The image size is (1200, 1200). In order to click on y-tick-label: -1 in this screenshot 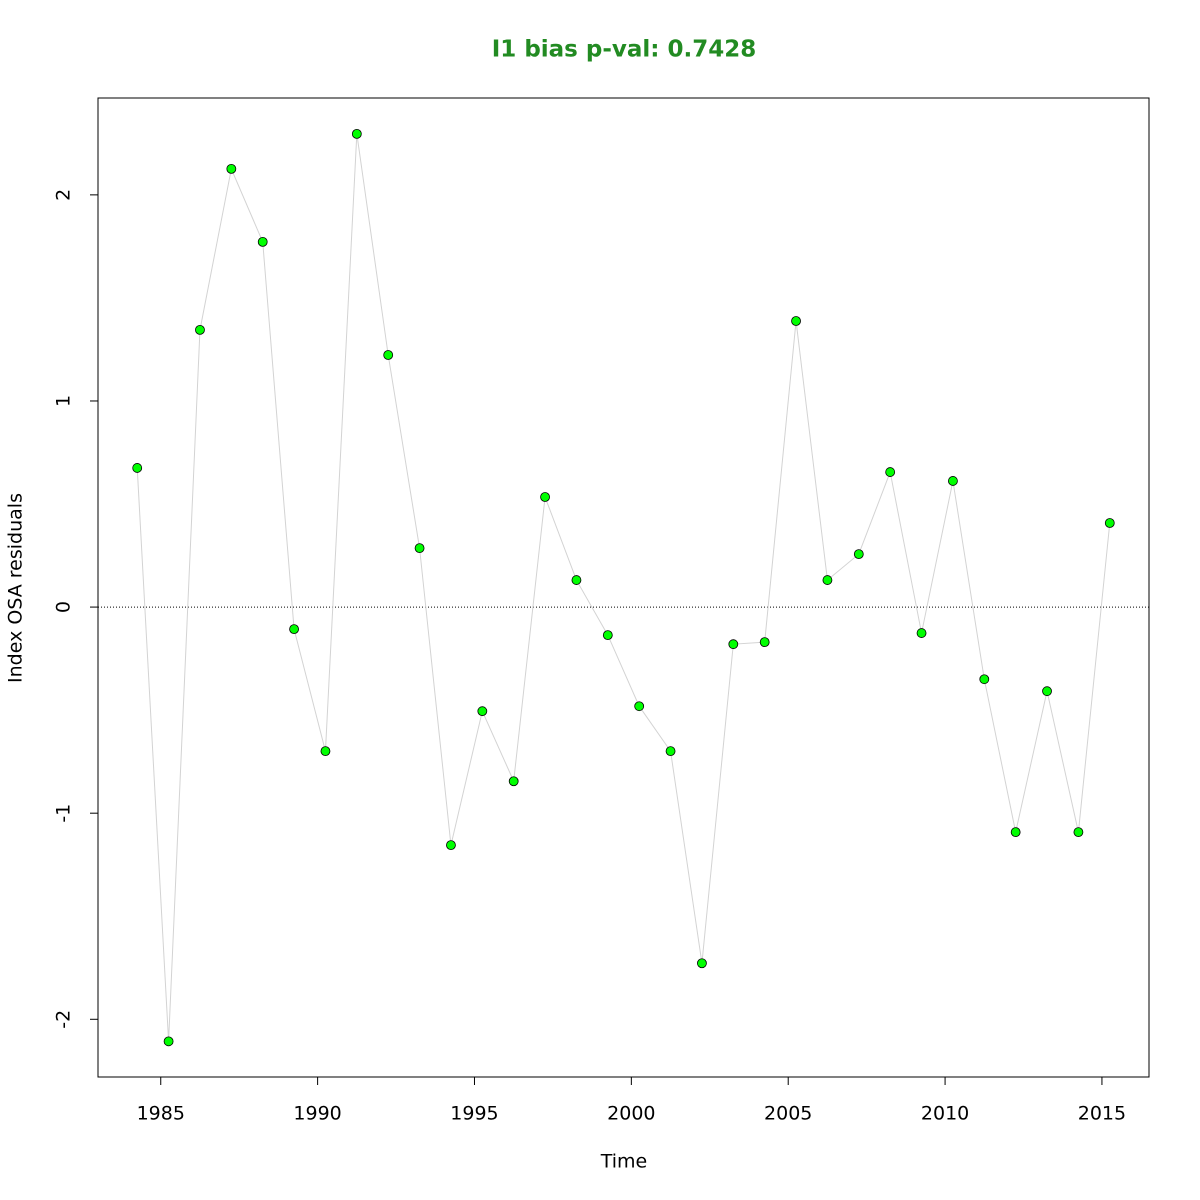, I will do `click(64, 813)`.